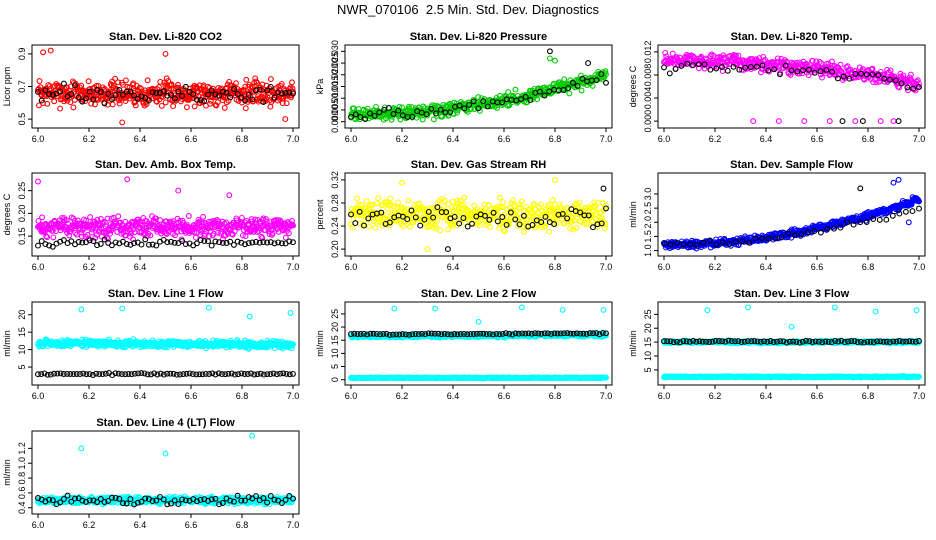 This screenshot has height=540, width=936. Describe the element at coordinates (165, 86) in the screenshot. I see `data-points` at that location.